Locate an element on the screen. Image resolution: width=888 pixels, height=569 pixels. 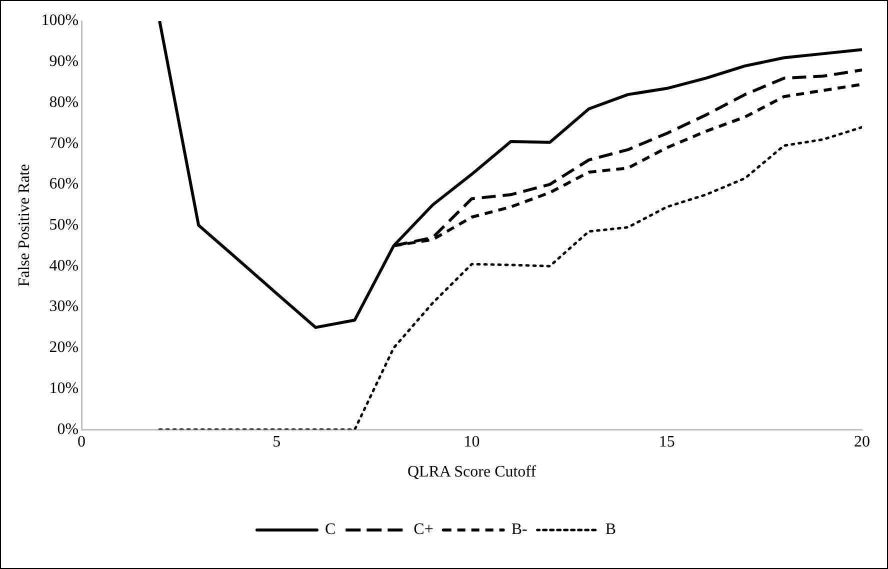
y-tick-label: 0% is located at coordinates (68, 429).